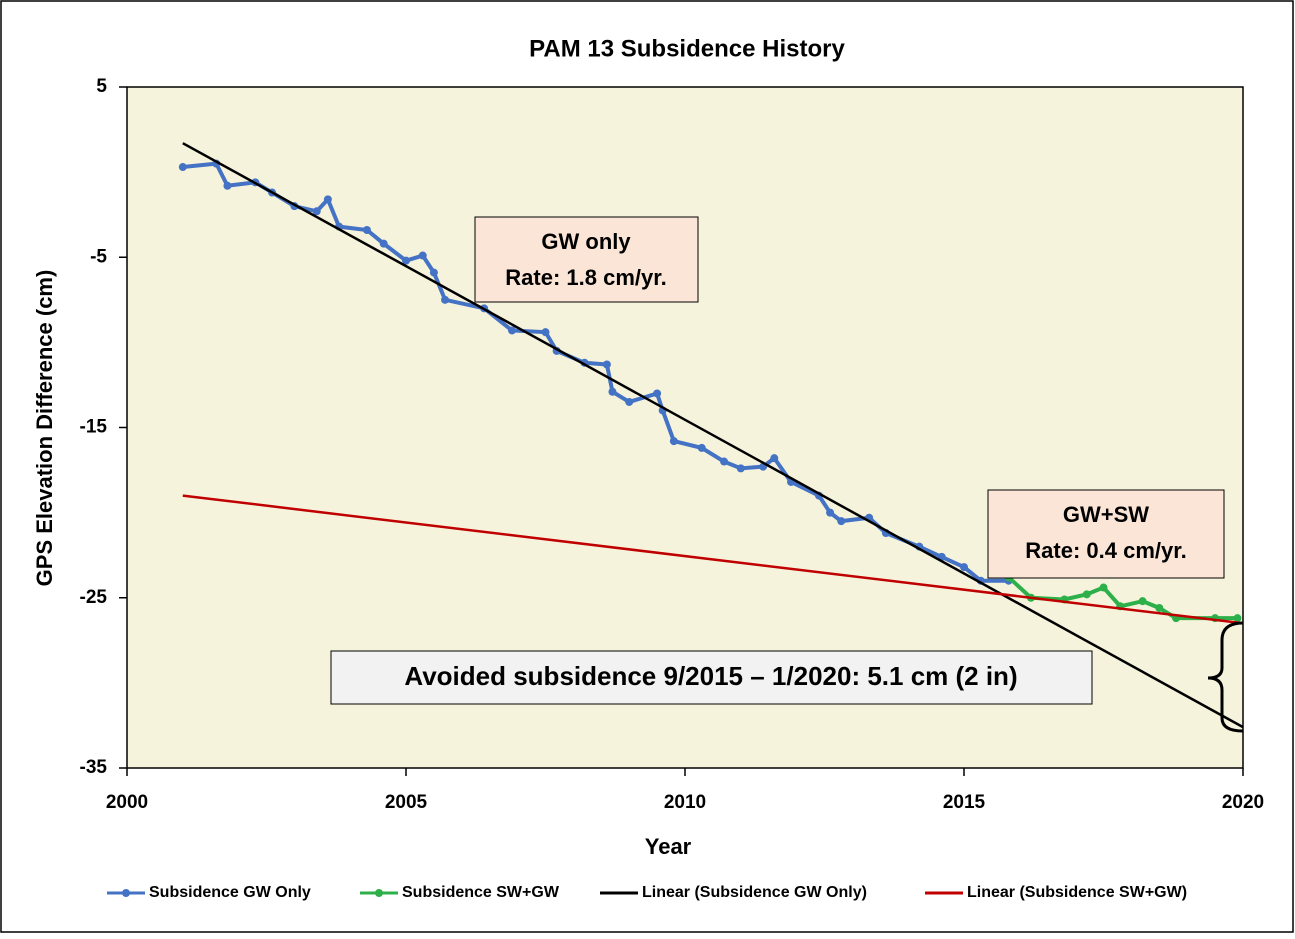 The height and width of the screenshot is (939, 1295). What do you see at coordinates (964, 802) in the screenshot?
I see `x-tick-label: 2015` at bounding box center [964, 802].